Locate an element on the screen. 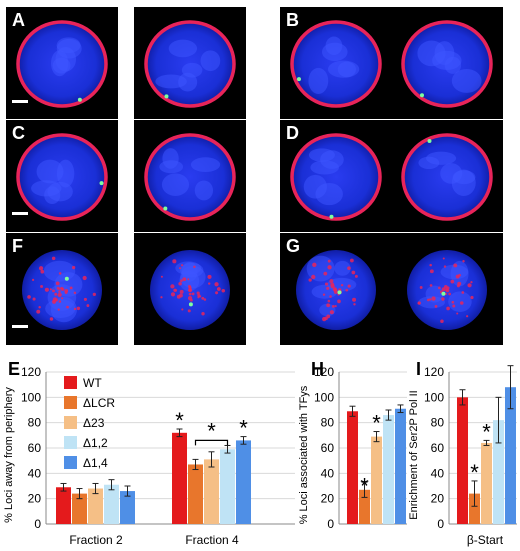  micro-panel-g1 is located at coordinates (336, 289).